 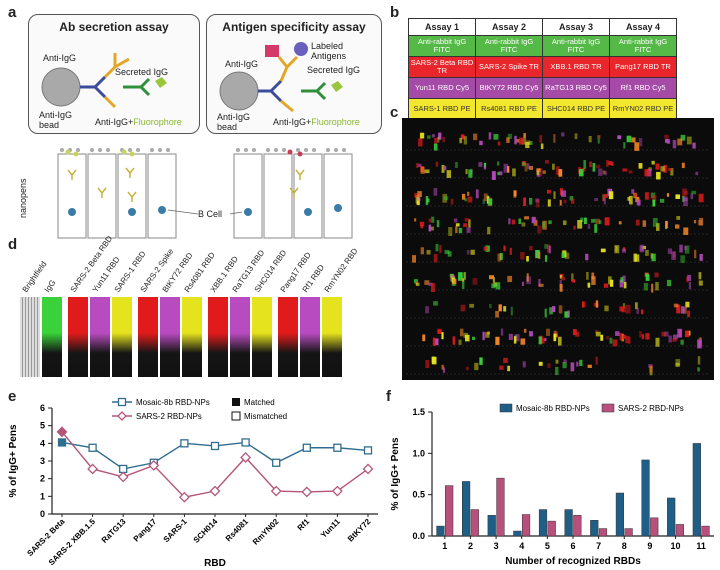 I want to click on x-tick-label: 3, so click(x=496, y=546).